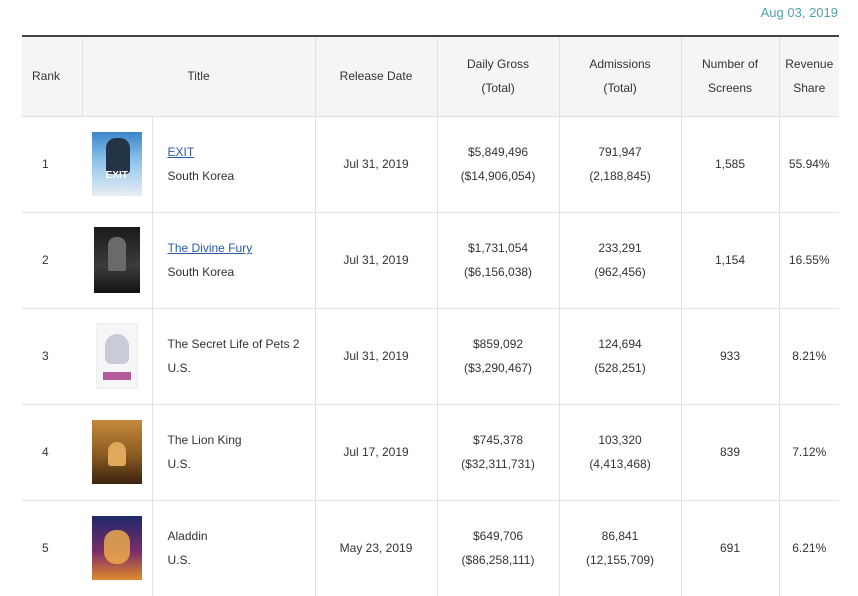 This screenshot has width=858, height=596. I want to click on admissions-value: 124,694, so click(620, 344).